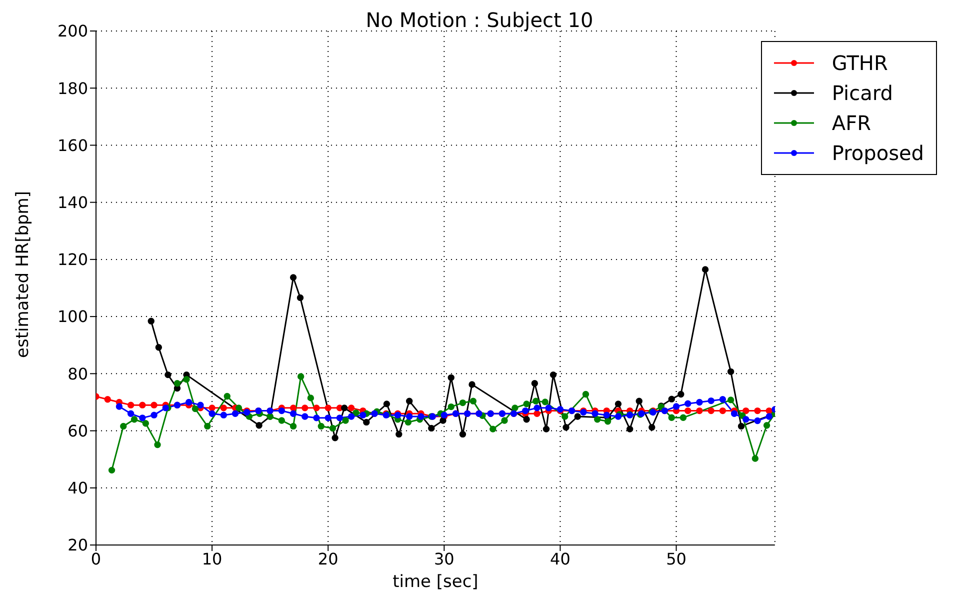 This screenshot has height=613, width=959. What do you see at coordinates (78, 545) in the screenshot?
I see `y-tick-label: 20` at bounding box center [78, 545].